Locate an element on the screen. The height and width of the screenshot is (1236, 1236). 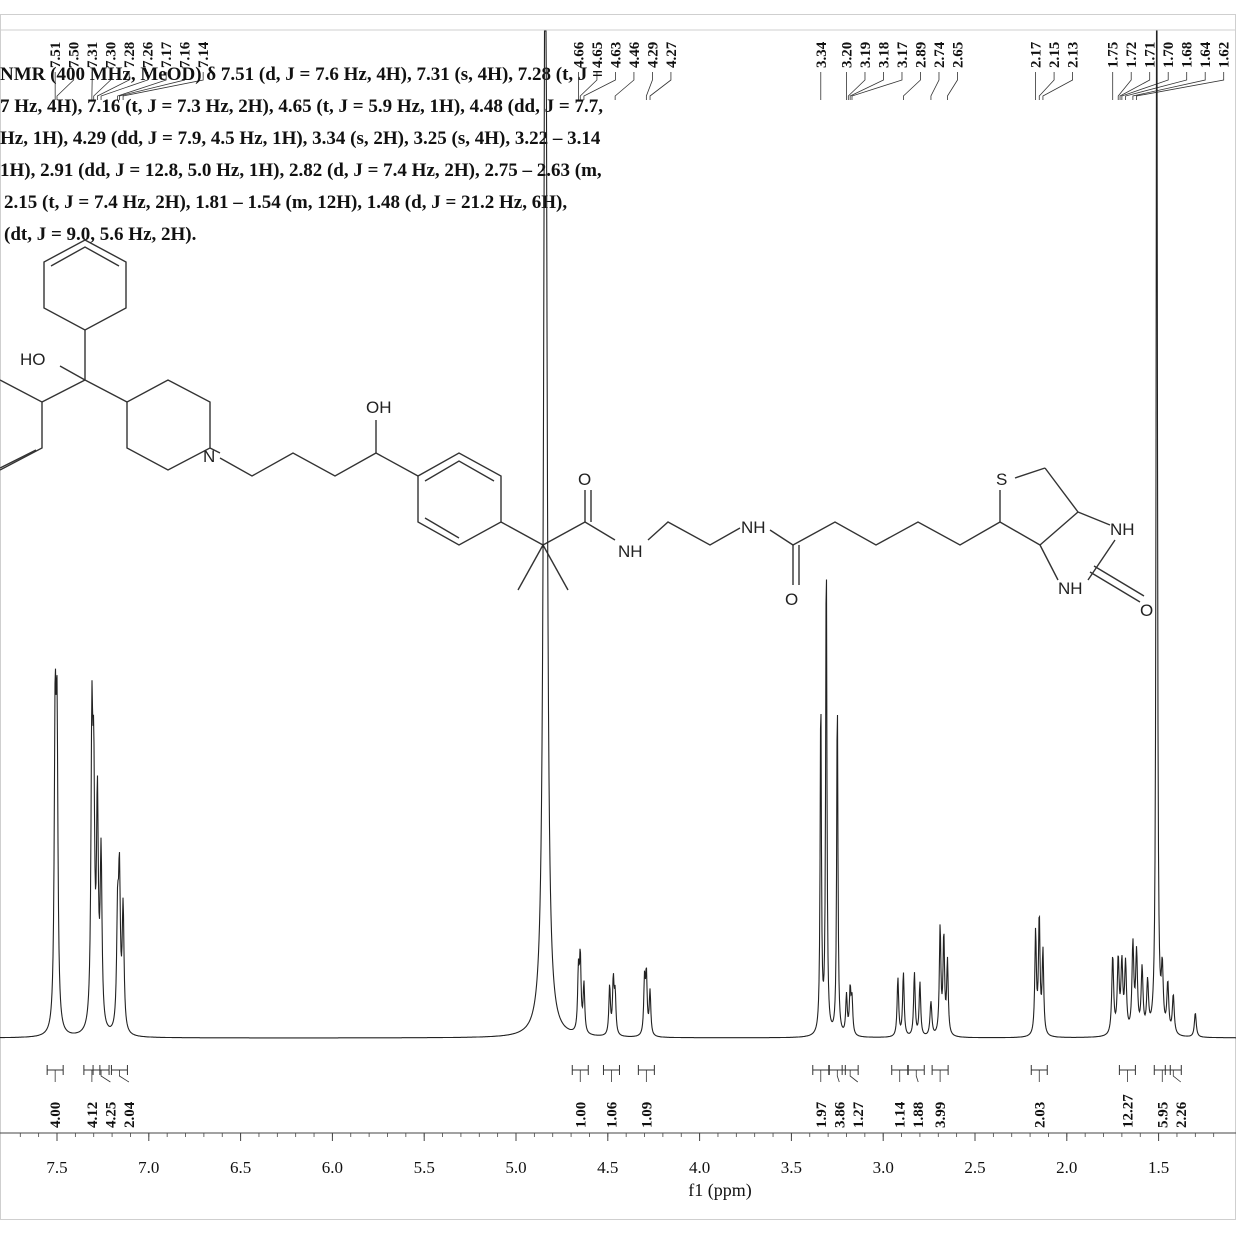
x-tick-label: 3.5 is located at coordinates (791, 1167).